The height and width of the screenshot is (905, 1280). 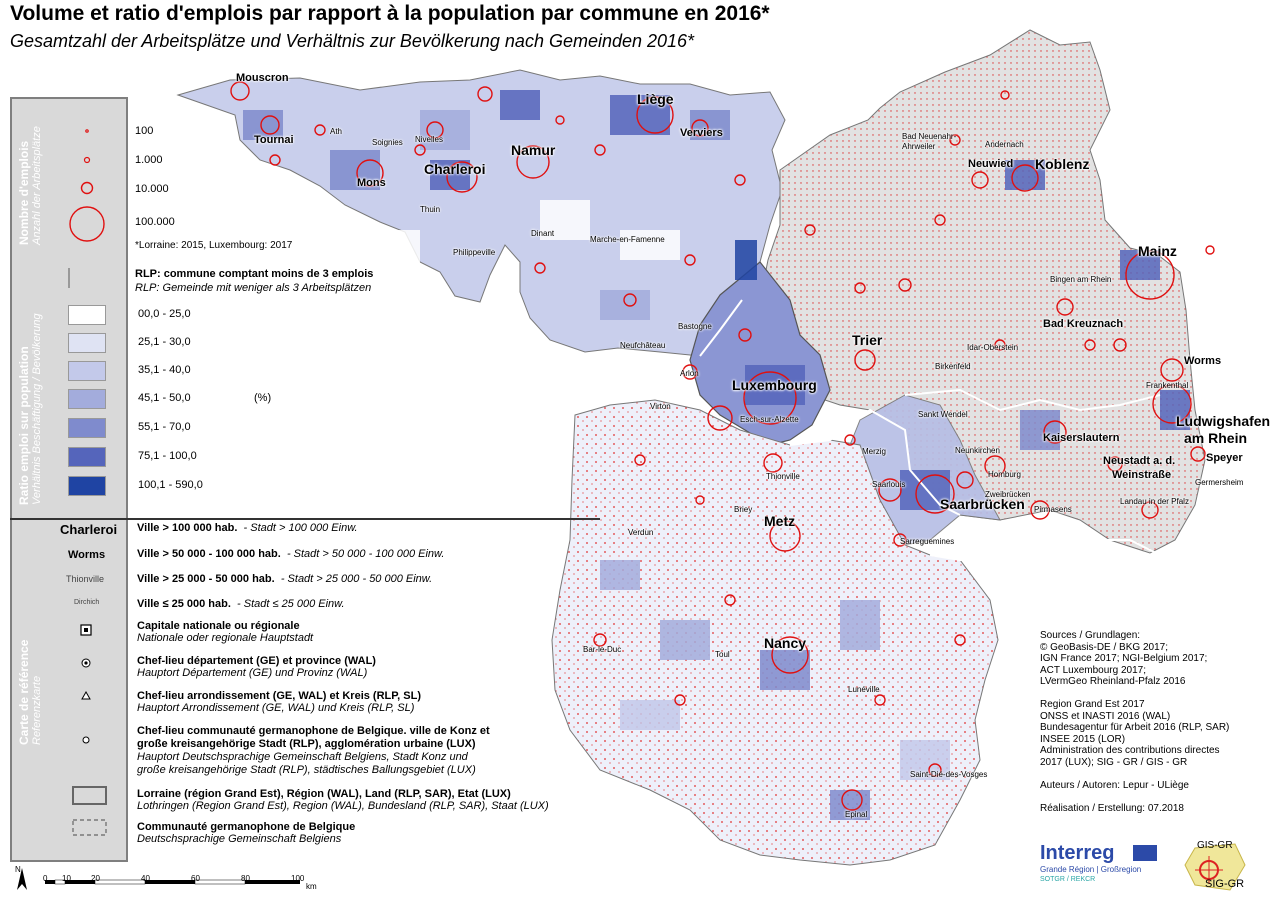 I want to click on scale-tick-100: 100, so click(x=298, y=878).